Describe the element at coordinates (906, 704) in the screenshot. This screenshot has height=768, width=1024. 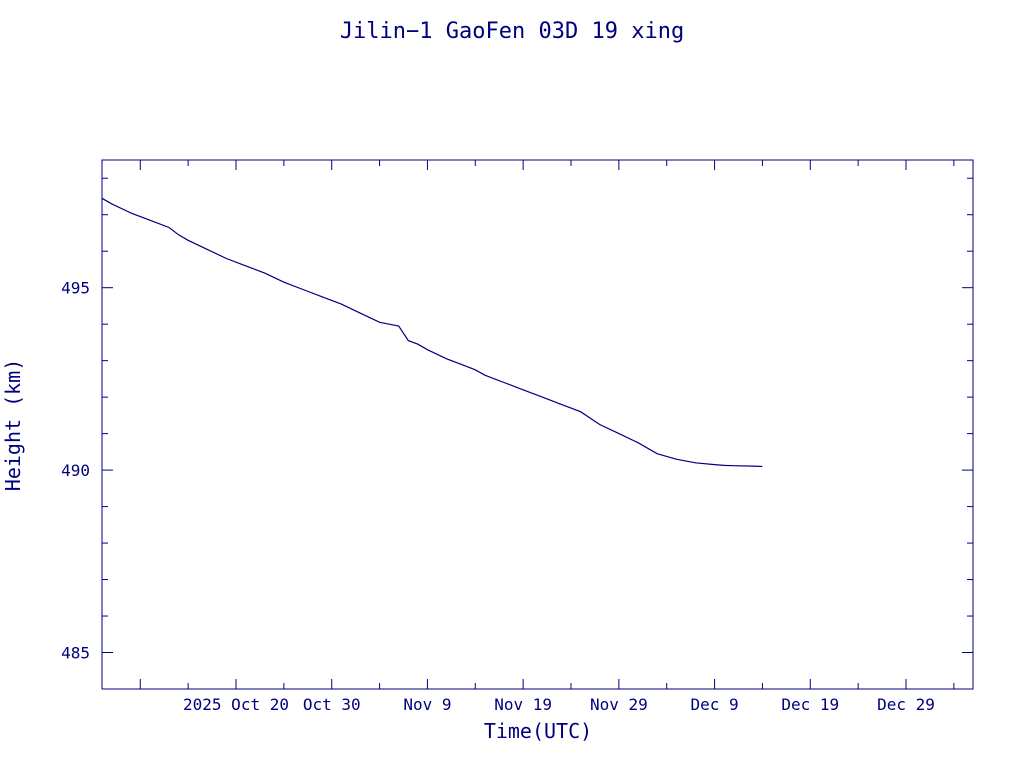
I see `x-tick-label: Dec 29` at that location.